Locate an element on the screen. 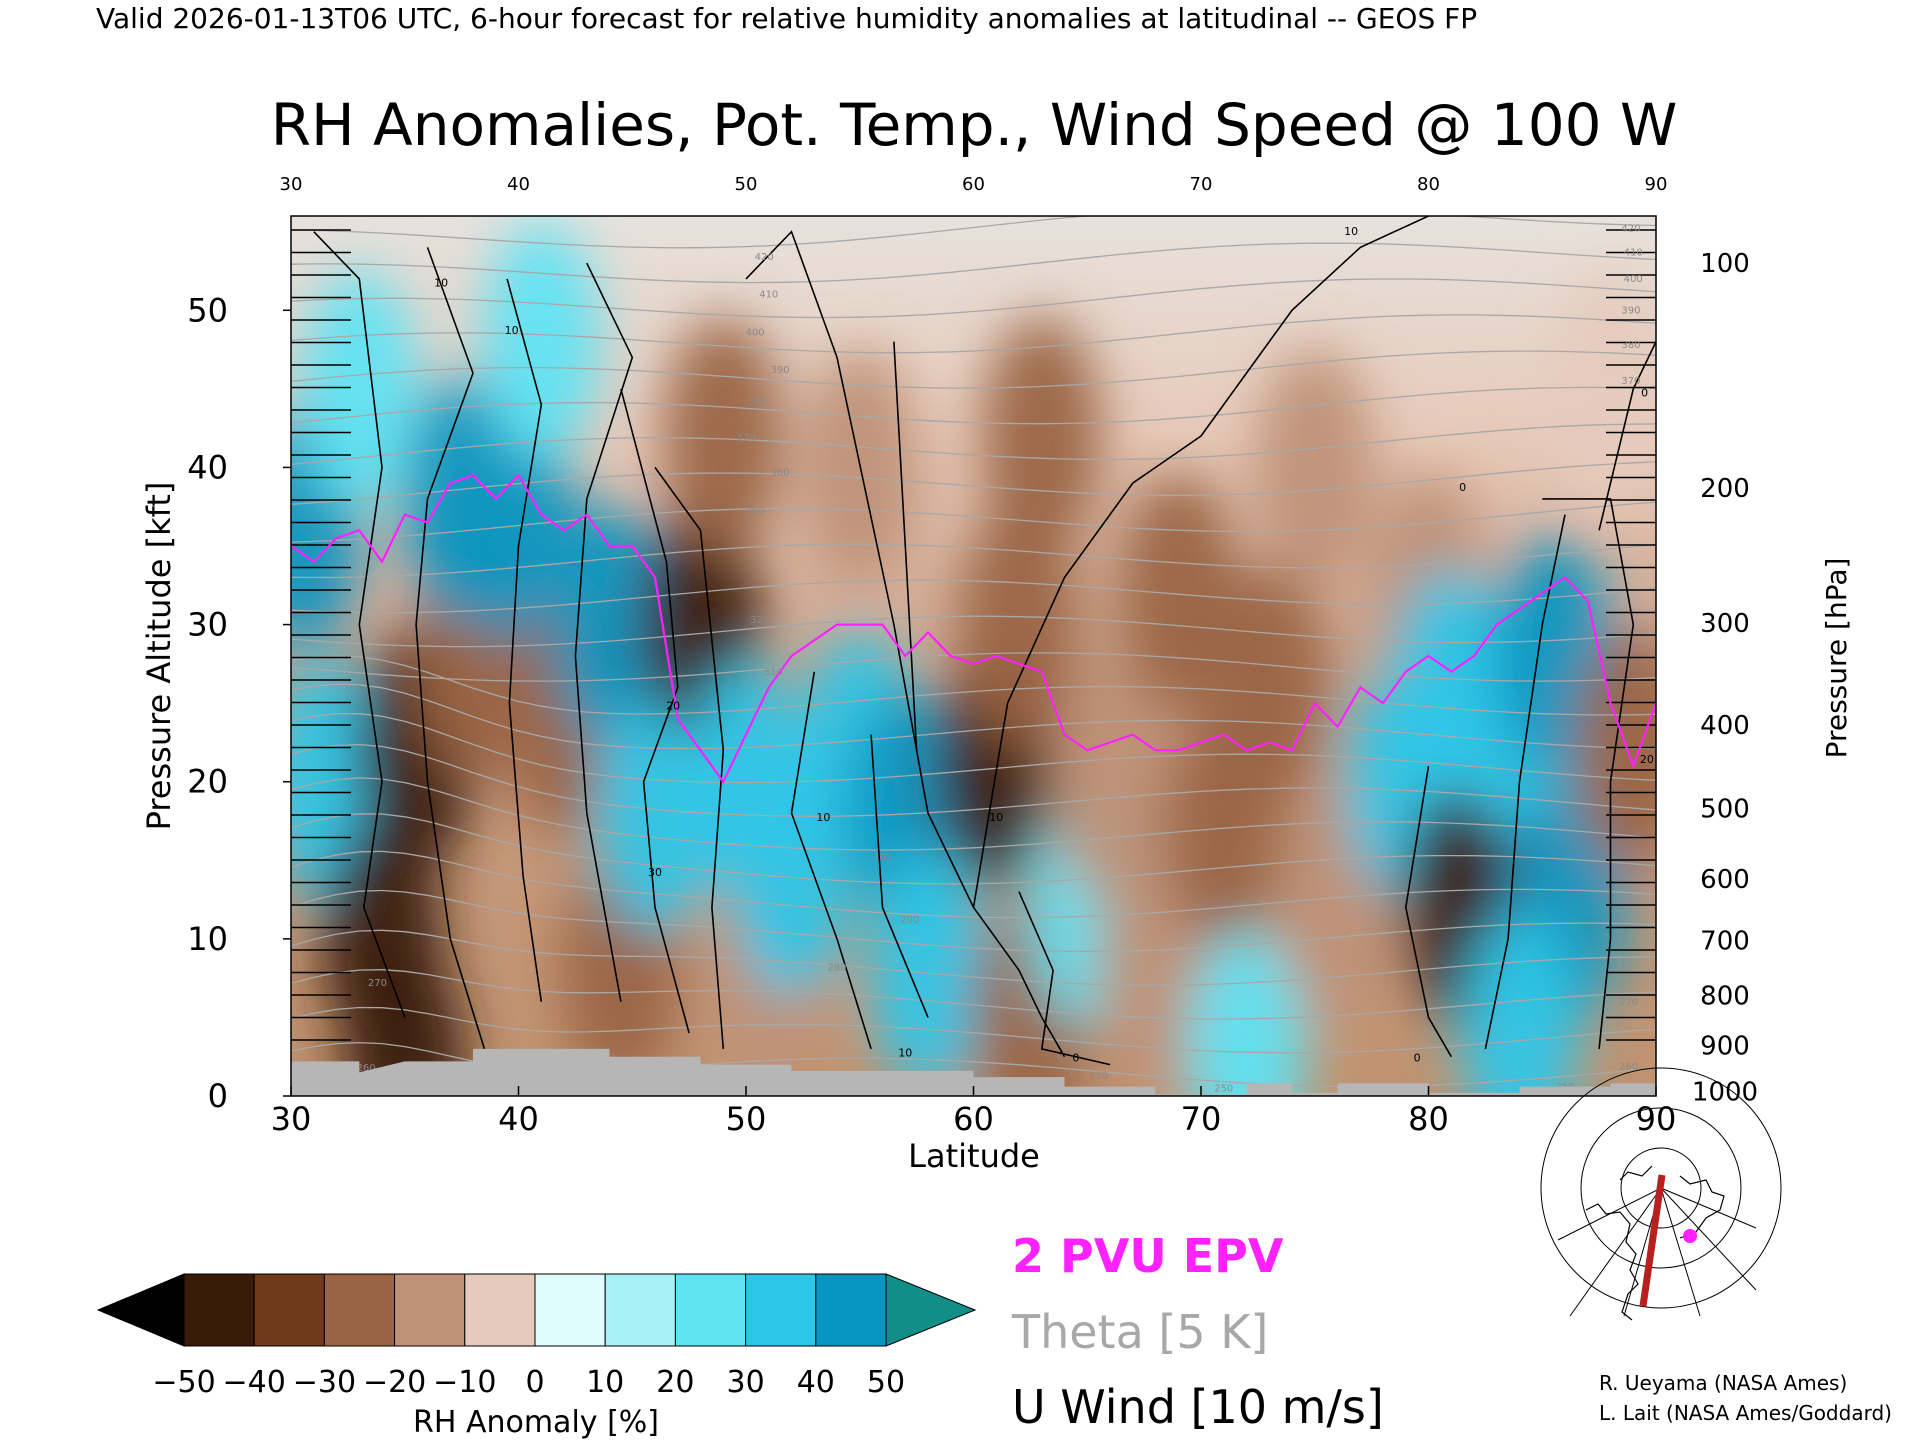  colorbar-tick-1: −40 is located at coordinates (254, 1382).